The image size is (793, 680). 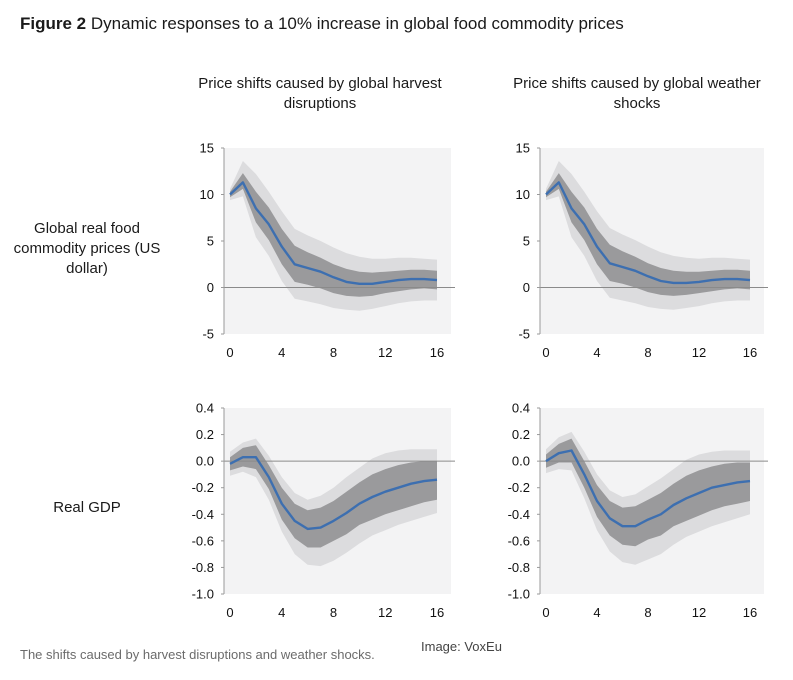 I want to click on image-credit: Image: VoxEu, so click(x=461, y=646).